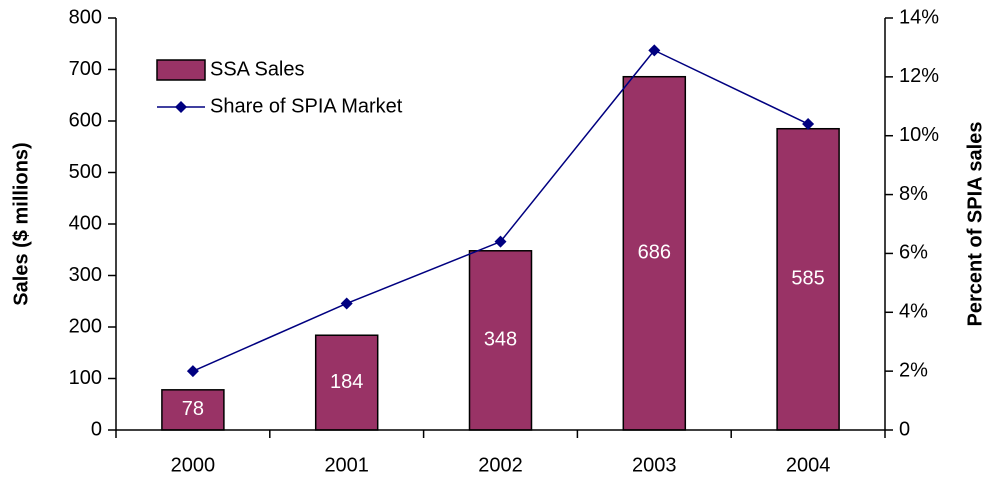 The width and height of the screenshot is (998, 482). I want to click on legend-marker, so click(181, 107).